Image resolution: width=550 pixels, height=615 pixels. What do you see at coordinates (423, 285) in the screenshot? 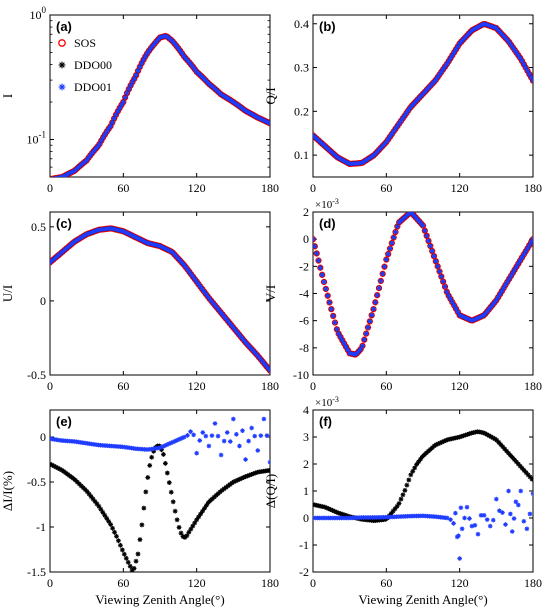
I see `marks-group` at bounding box center [423, 285].